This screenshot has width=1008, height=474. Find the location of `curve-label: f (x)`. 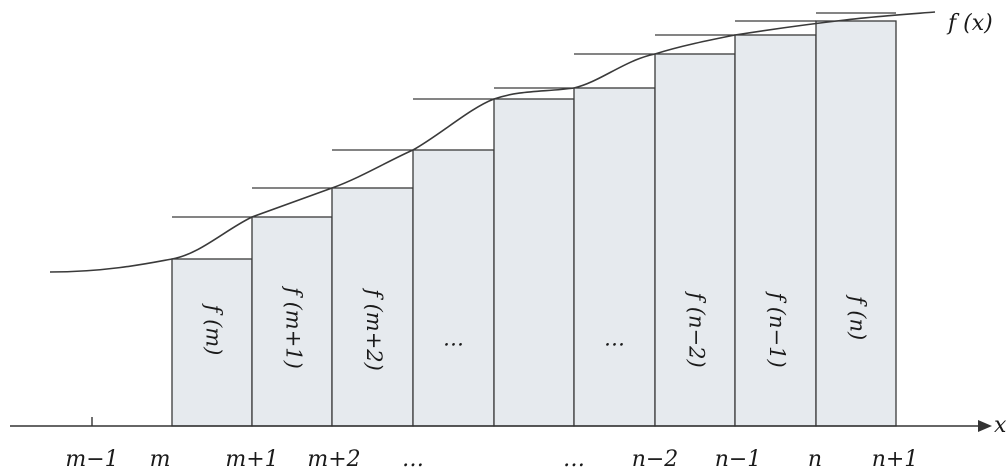

curve-label: f (x) is located at coordinates (969, 23).